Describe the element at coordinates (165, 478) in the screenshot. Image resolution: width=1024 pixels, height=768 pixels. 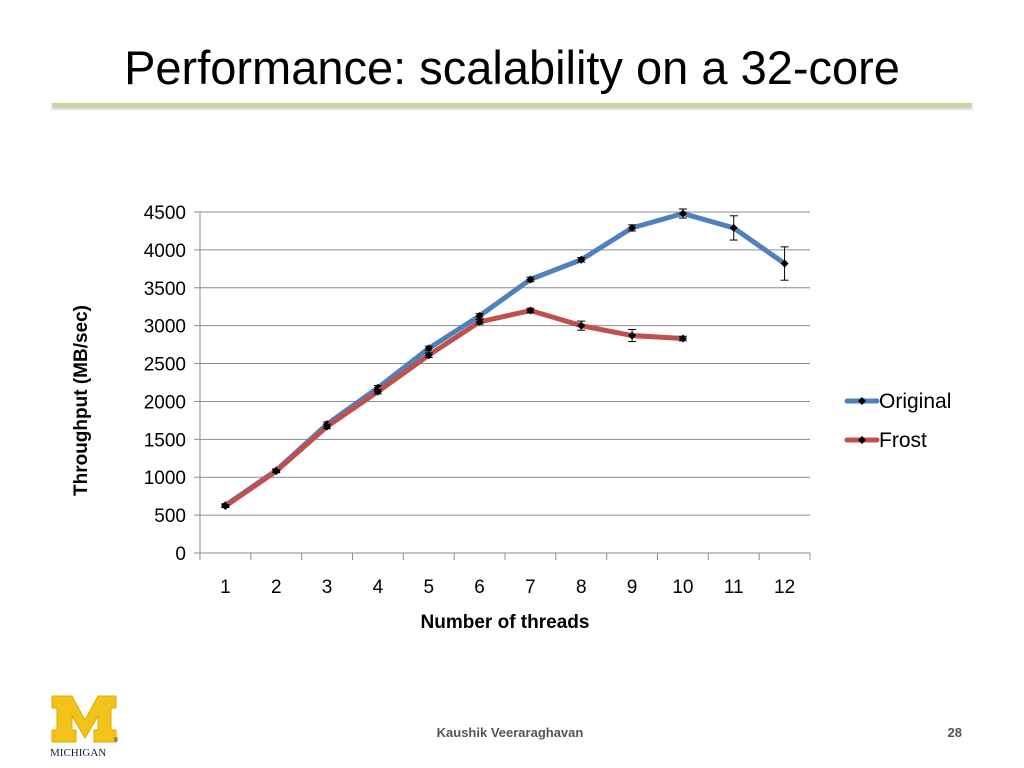
I see `y-tick-label-1000: 1000` at that location.